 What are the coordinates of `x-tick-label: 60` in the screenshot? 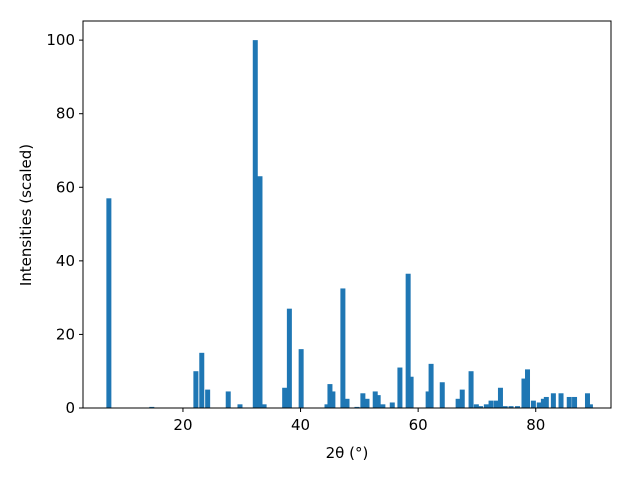 It's located at (418, 425).